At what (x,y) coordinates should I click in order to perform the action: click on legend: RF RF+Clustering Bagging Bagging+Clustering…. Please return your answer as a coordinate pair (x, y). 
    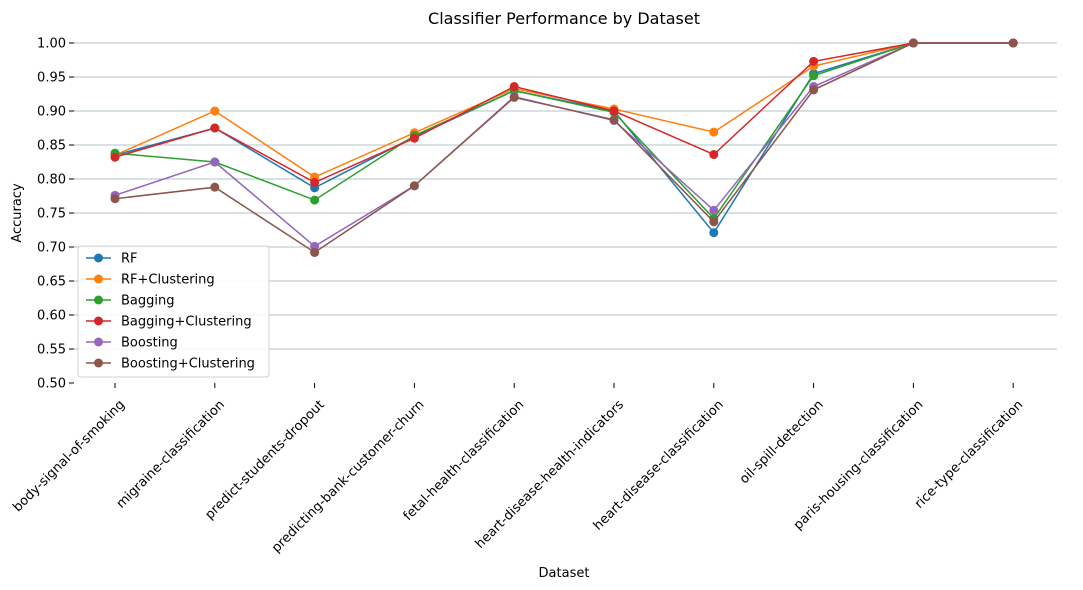
    Looking at the image, I should click on (173, 311).